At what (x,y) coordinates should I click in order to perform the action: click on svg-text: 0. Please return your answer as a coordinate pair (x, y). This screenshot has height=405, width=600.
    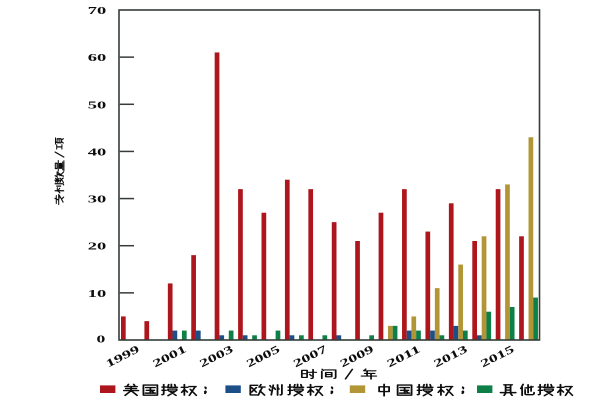
    Looking at the image, I should click on (102, 340).